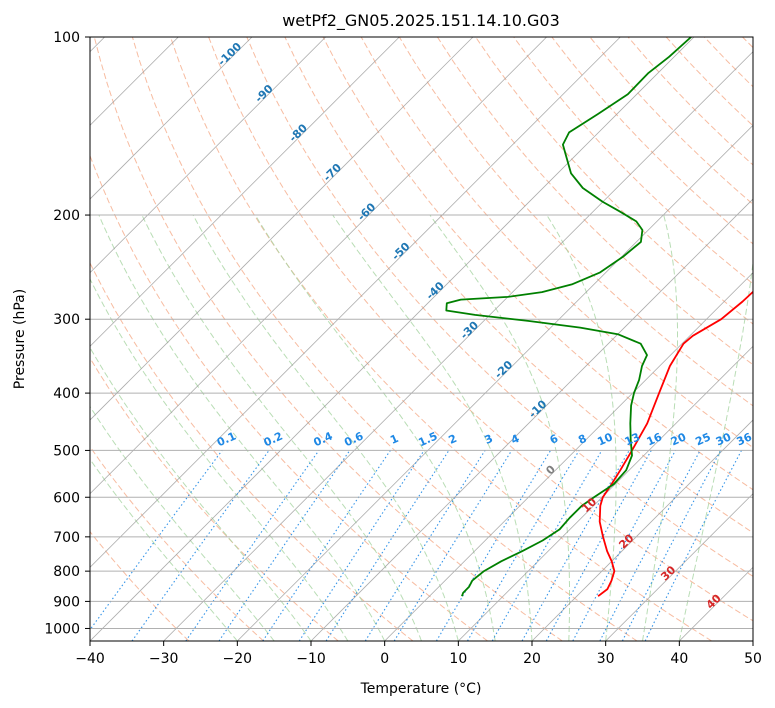 This screenshot has height=708, width=775. I want to click on mixing-ratio-label: 25, so click(702, 439).